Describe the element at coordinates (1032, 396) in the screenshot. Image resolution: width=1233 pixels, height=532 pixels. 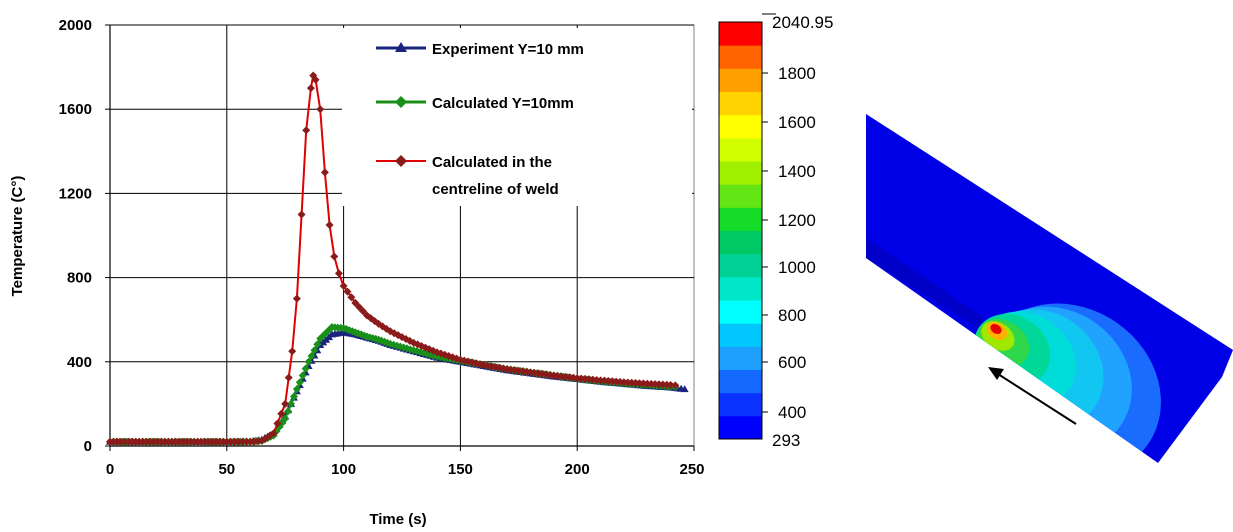
I see `welding-direction-arrow` at that location.